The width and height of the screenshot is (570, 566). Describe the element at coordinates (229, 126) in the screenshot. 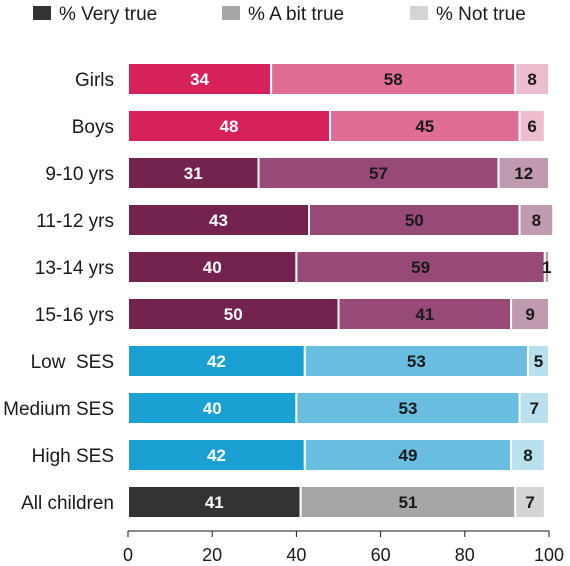

I see `data-label: 48` at that location.